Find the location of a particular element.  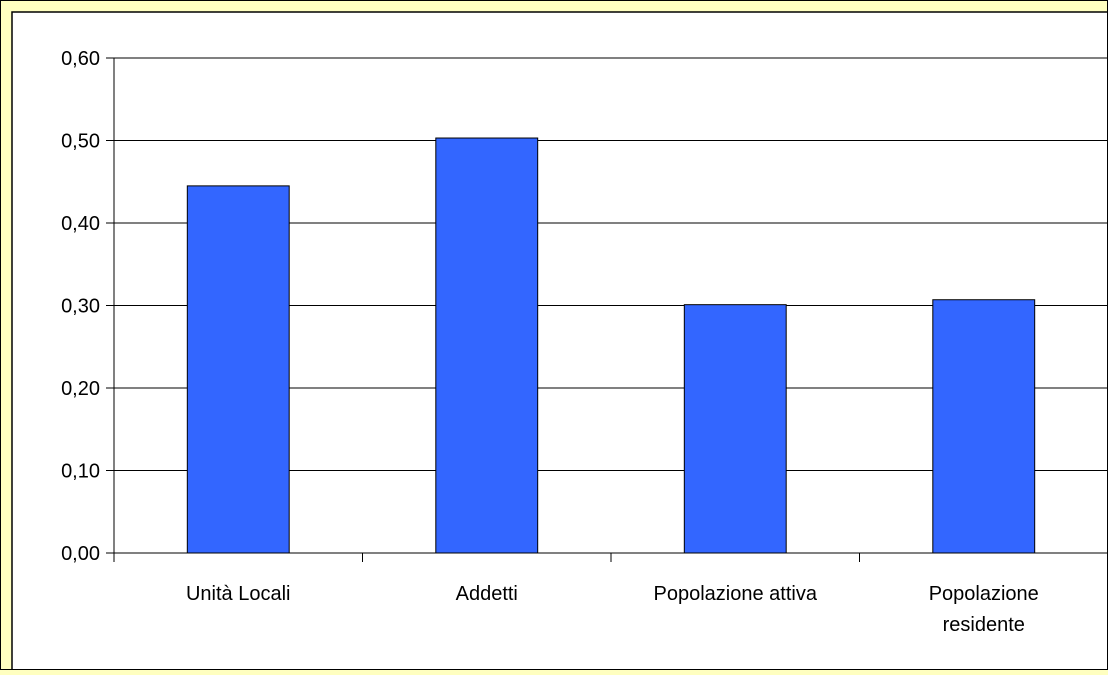

y-tick-label: 0,40 is located at coordinates (80, 224).